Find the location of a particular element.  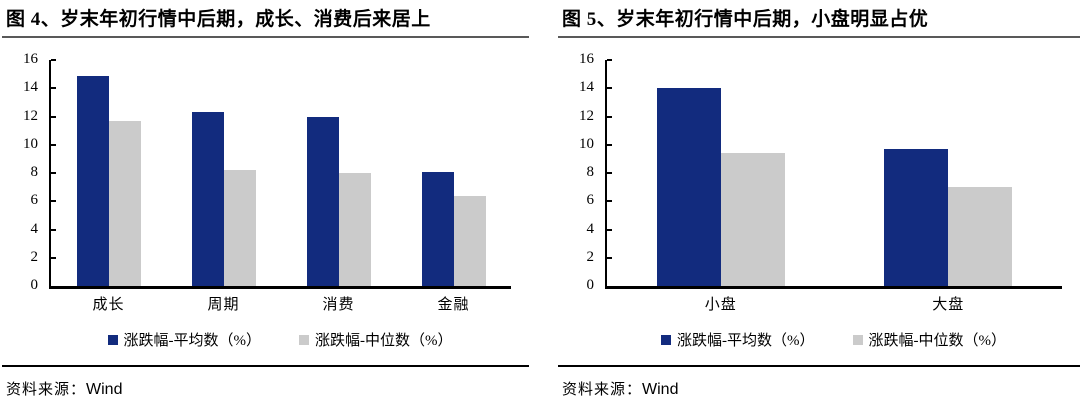

category-label: 周期 is located at coordinates (223, 305).